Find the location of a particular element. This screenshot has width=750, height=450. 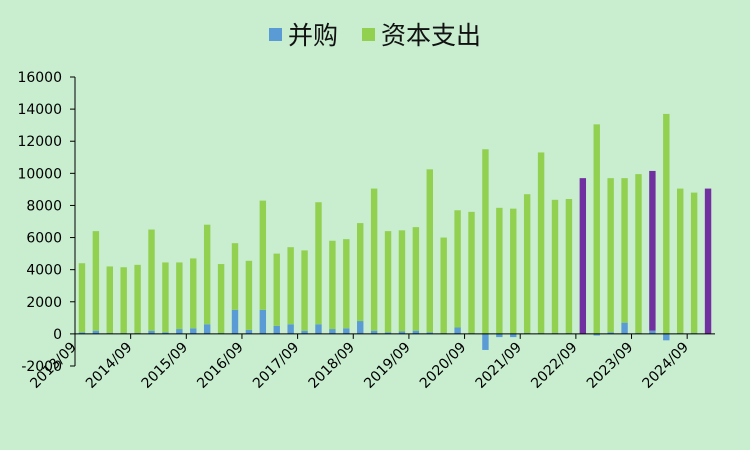

y-tick-label: 16000 is located at coordinates (39, 78).